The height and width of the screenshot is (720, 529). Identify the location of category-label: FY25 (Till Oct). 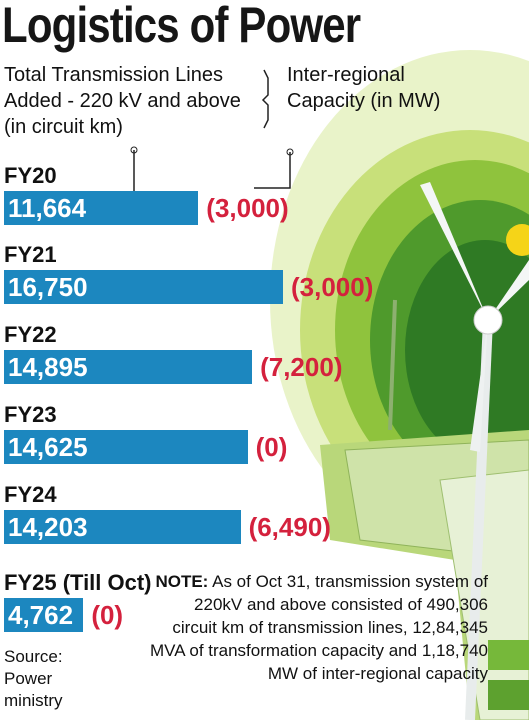
(78, 582).